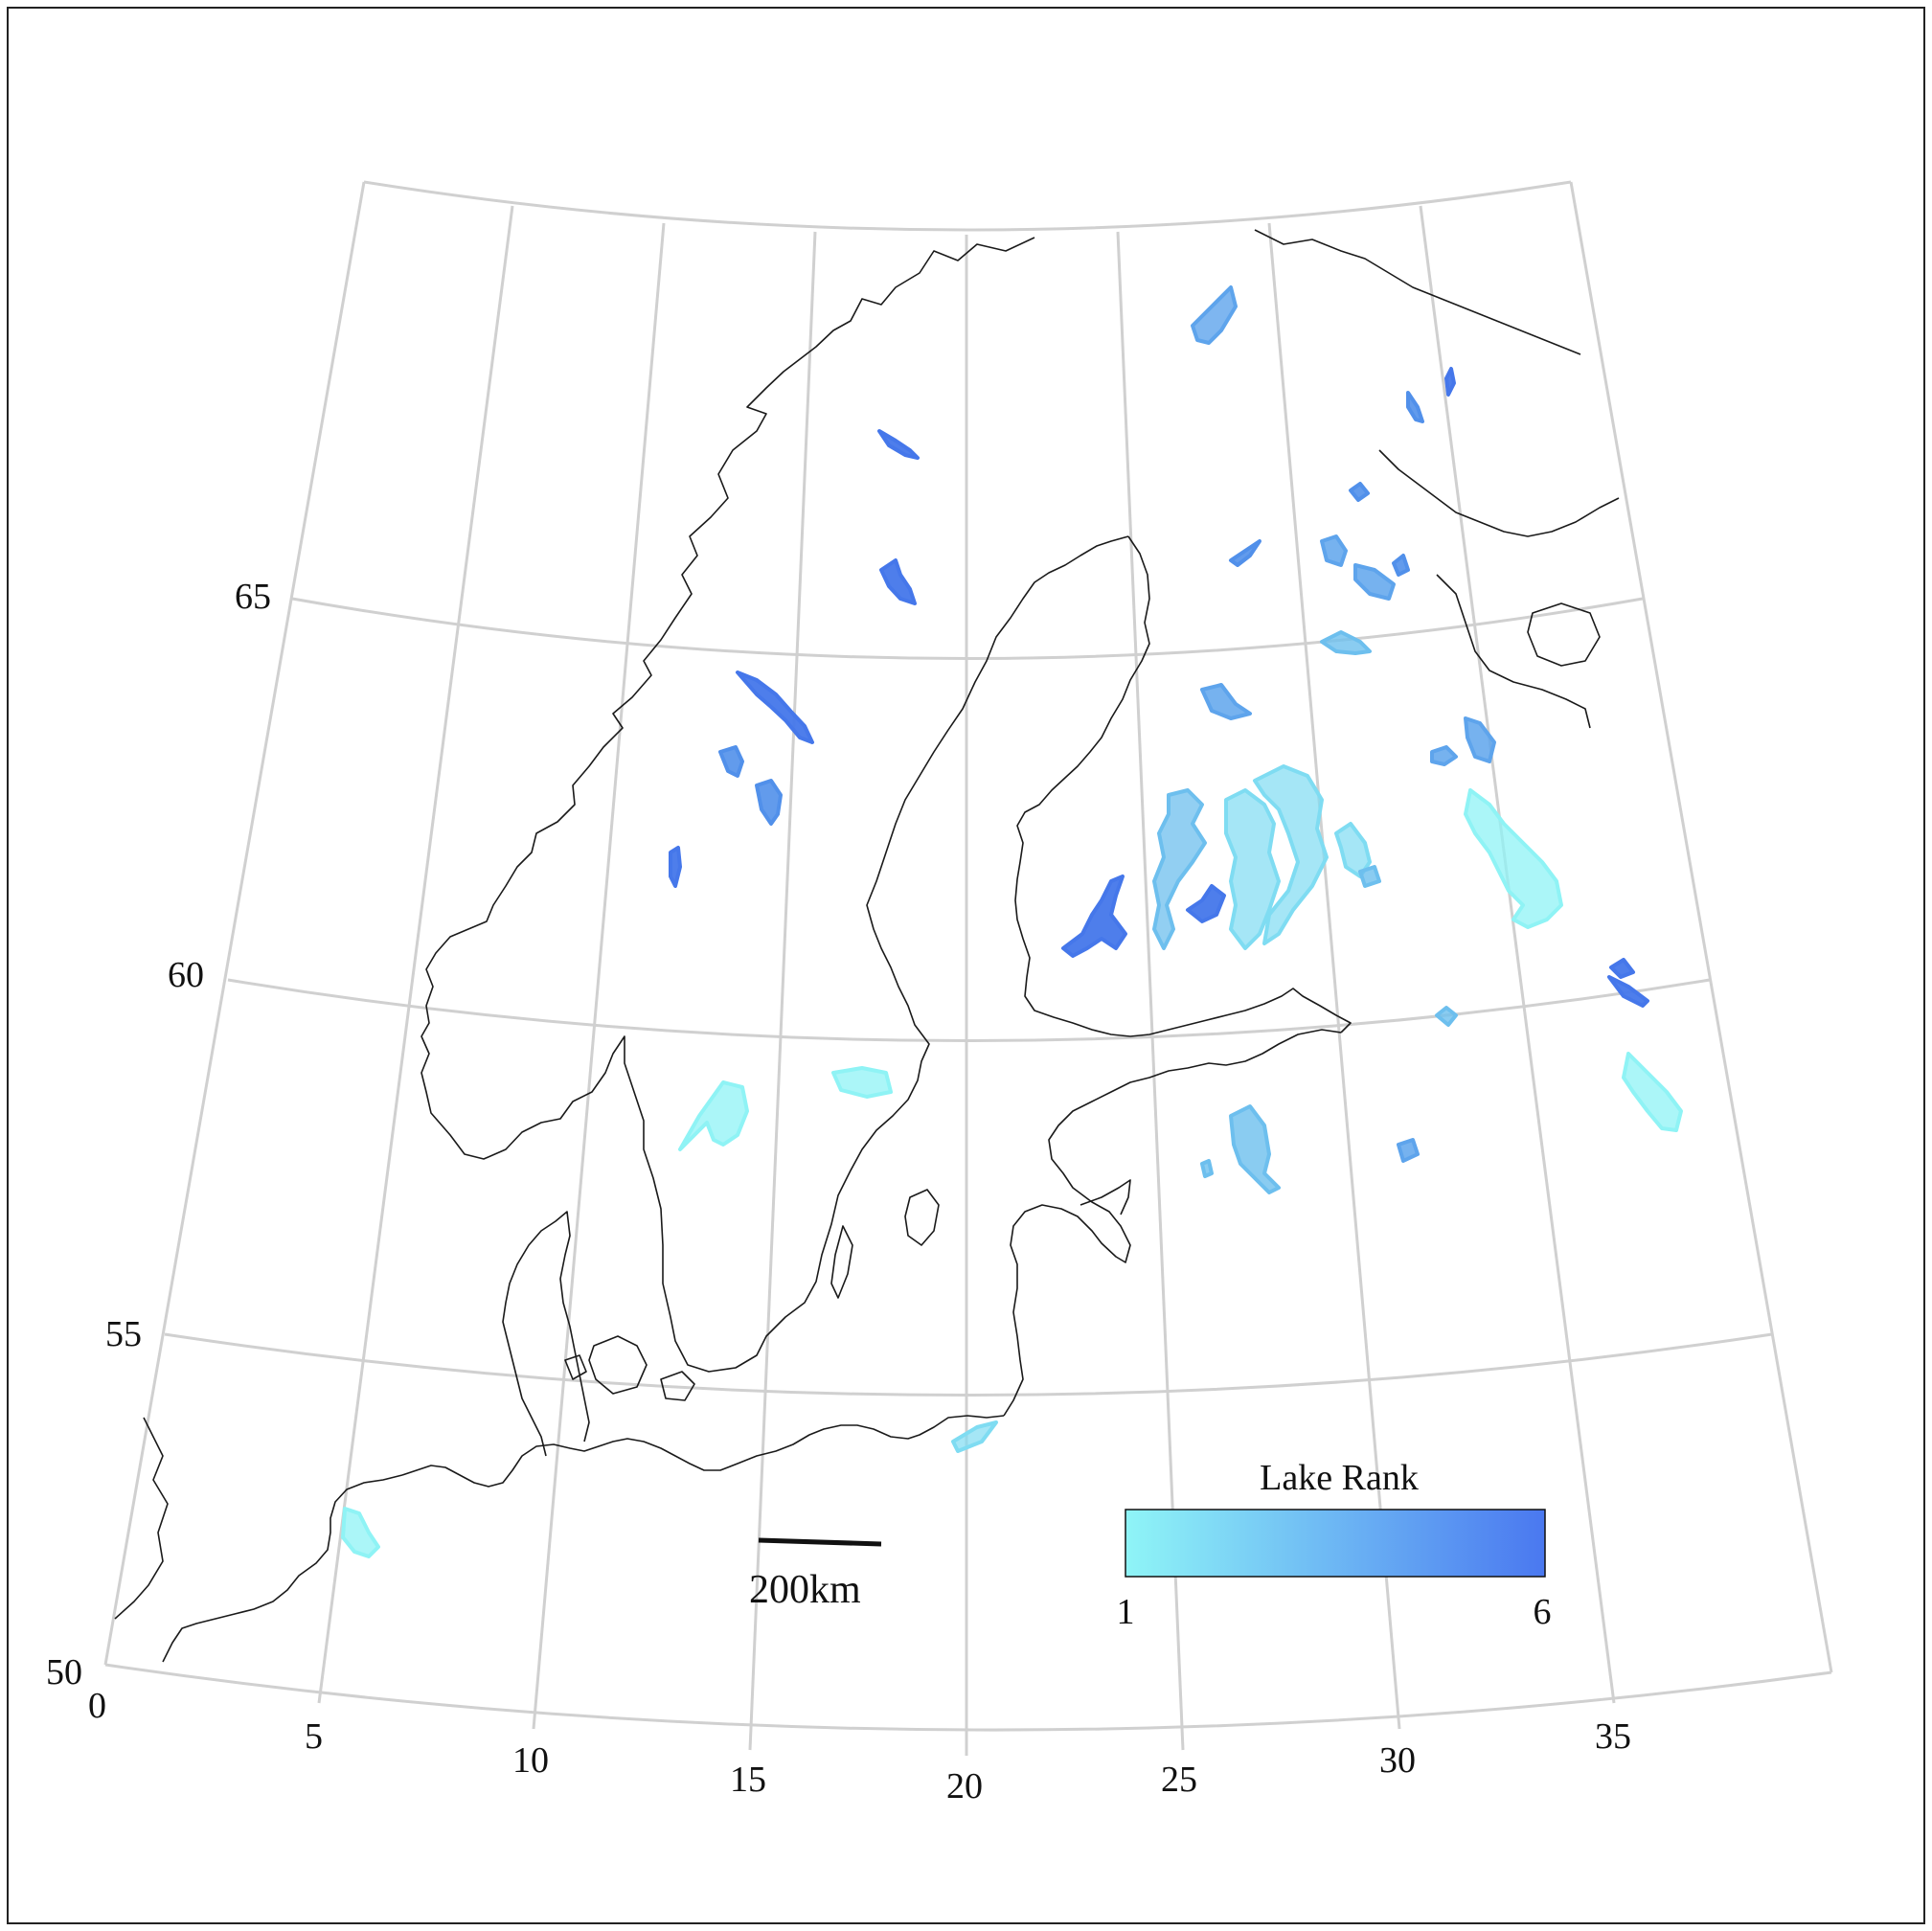 Image resolution: width=1932 pixels, height=1931 pixels. I want to click on coast-white-sea, so click(1499, 589).